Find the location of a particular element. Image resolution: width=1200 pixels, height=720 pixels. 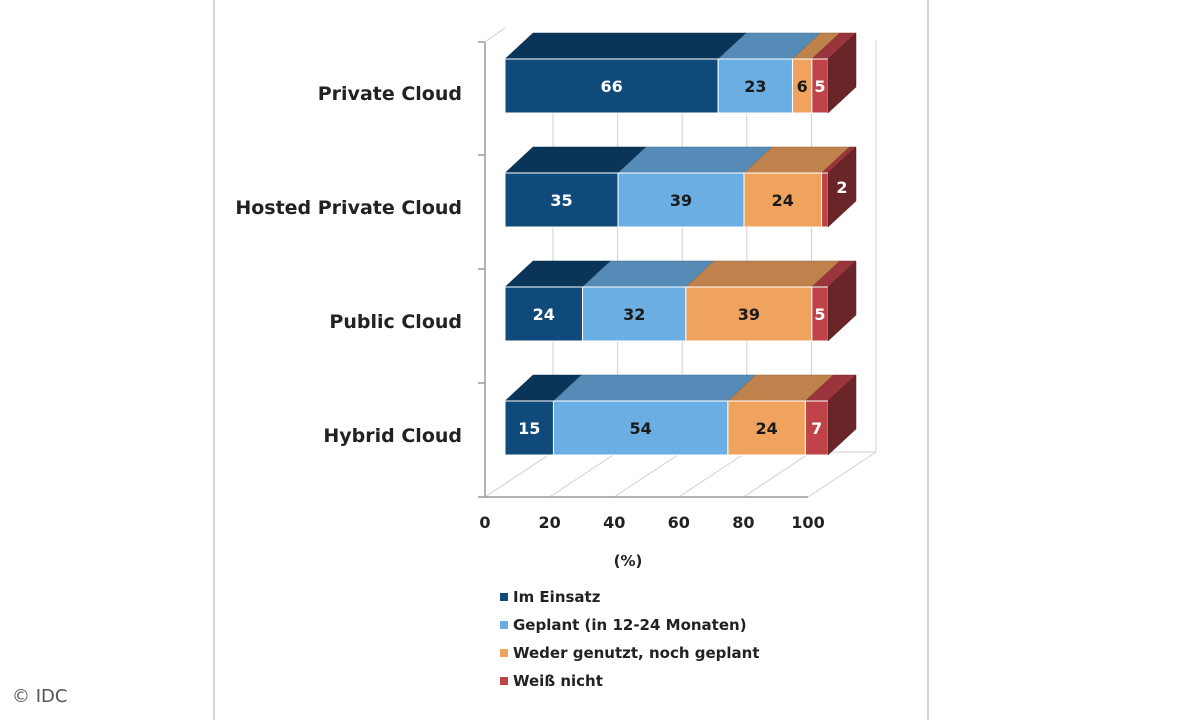

legend-label: Weder genutzt, noch geplant is located at coordinates (636, 653).